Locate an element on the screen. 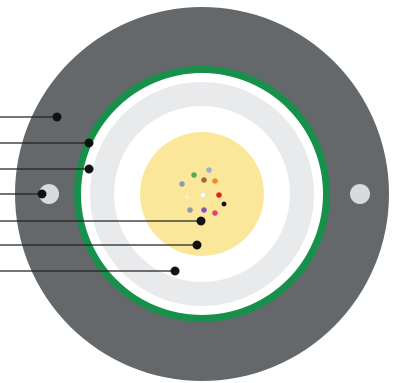 This screenshot has width=399, height=383. fiber-gray is located at coordinates (190, 210).